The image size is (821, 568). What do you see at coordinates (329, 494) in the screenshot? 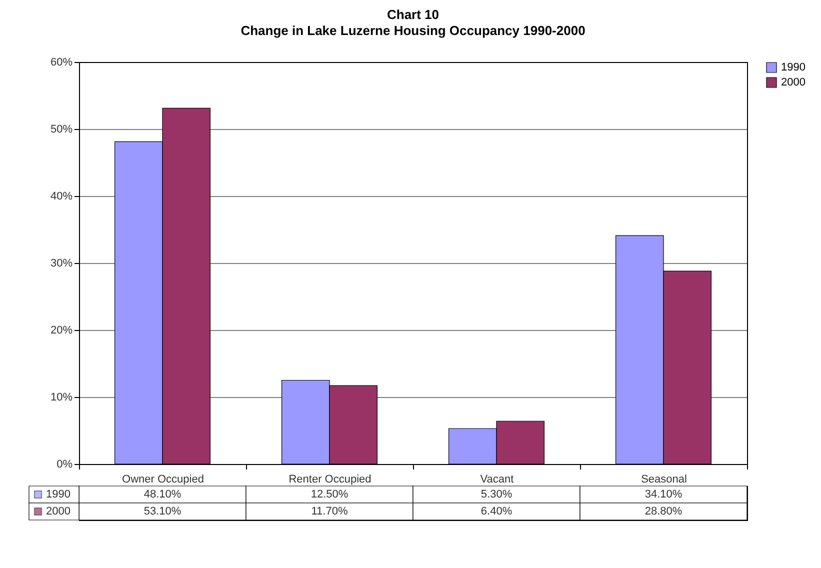
I see `data-label: 12.50%` at bounding box center [329, 494].